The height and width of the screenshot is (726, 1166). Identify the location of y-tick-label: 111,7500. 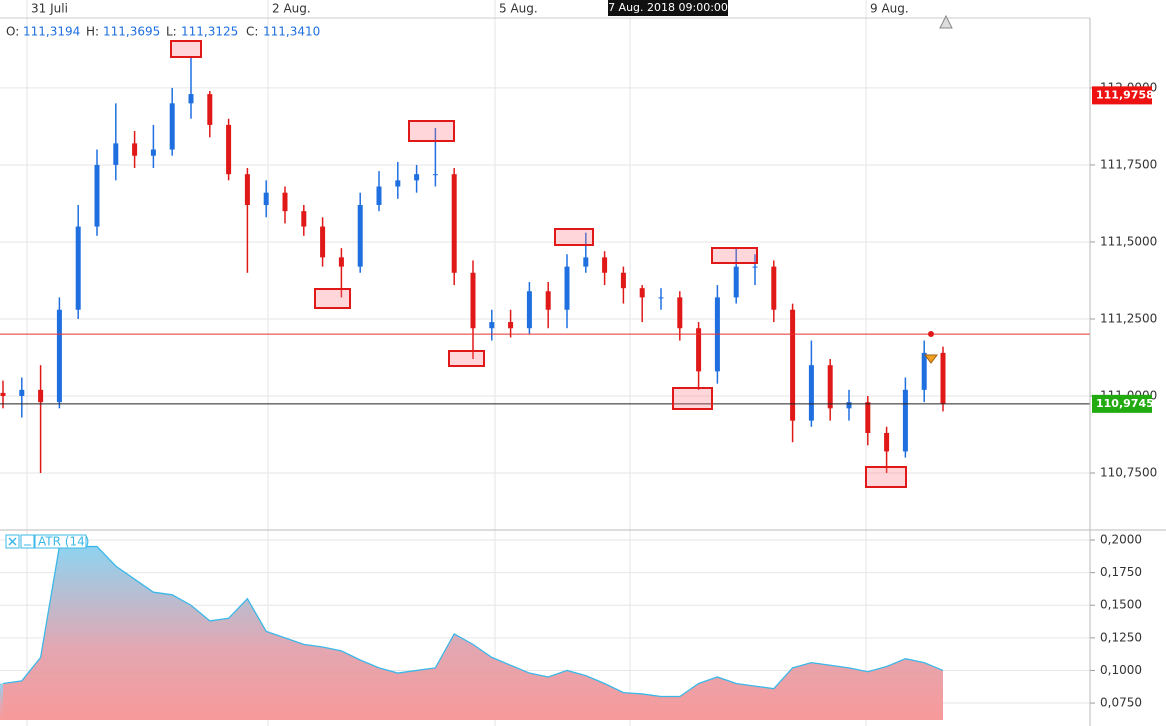
(1128, 164).